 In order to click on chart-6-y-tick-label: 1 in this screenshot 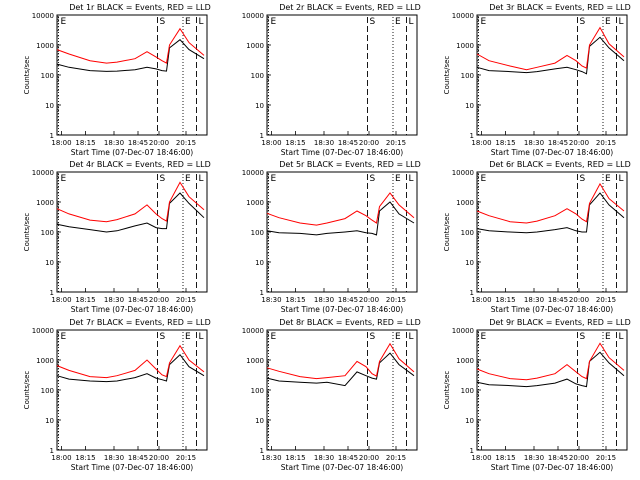, I will do `click(472, 293)`.